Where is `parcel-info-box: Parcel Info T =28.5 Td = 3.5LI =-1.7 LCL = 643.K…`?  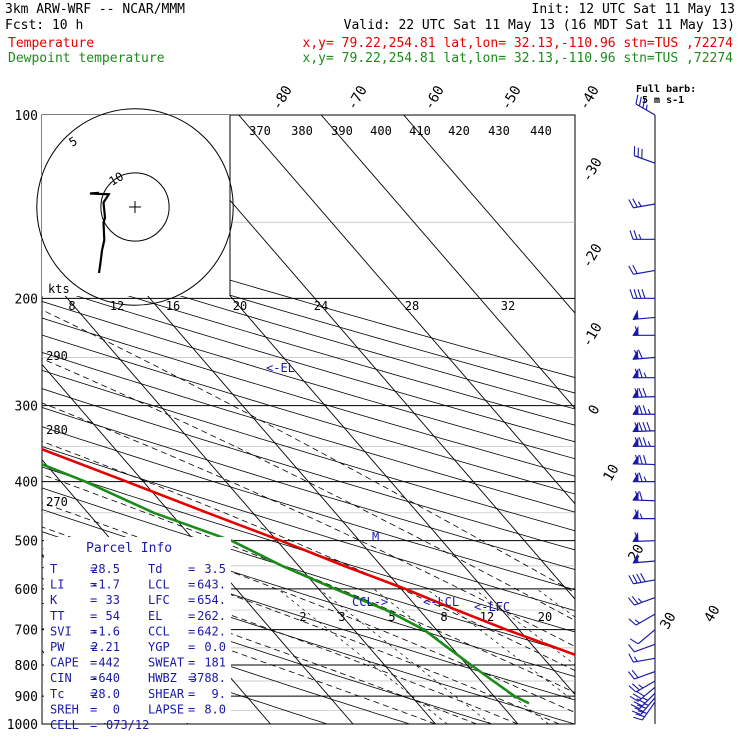 parcel-info-box: Parcel Info T =28.5 Td = 3.5LI =-1.7 LCL = 643.K… is located at coordinates (137, 634).